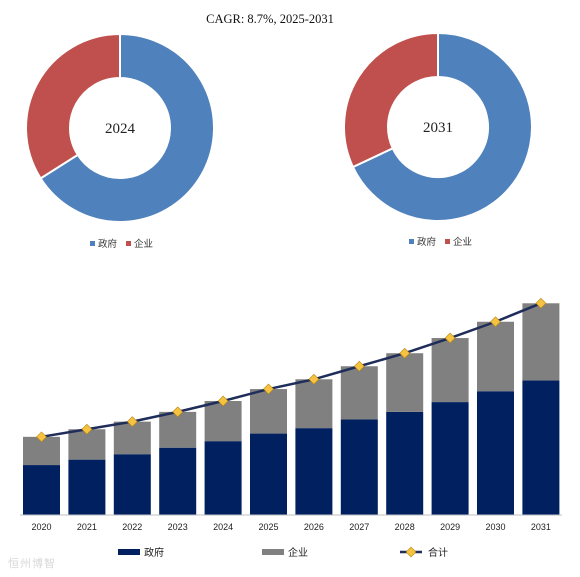 This screenshot has width=580, height=577. I want to click on x-tick-label: 2025, so click(268, 527).